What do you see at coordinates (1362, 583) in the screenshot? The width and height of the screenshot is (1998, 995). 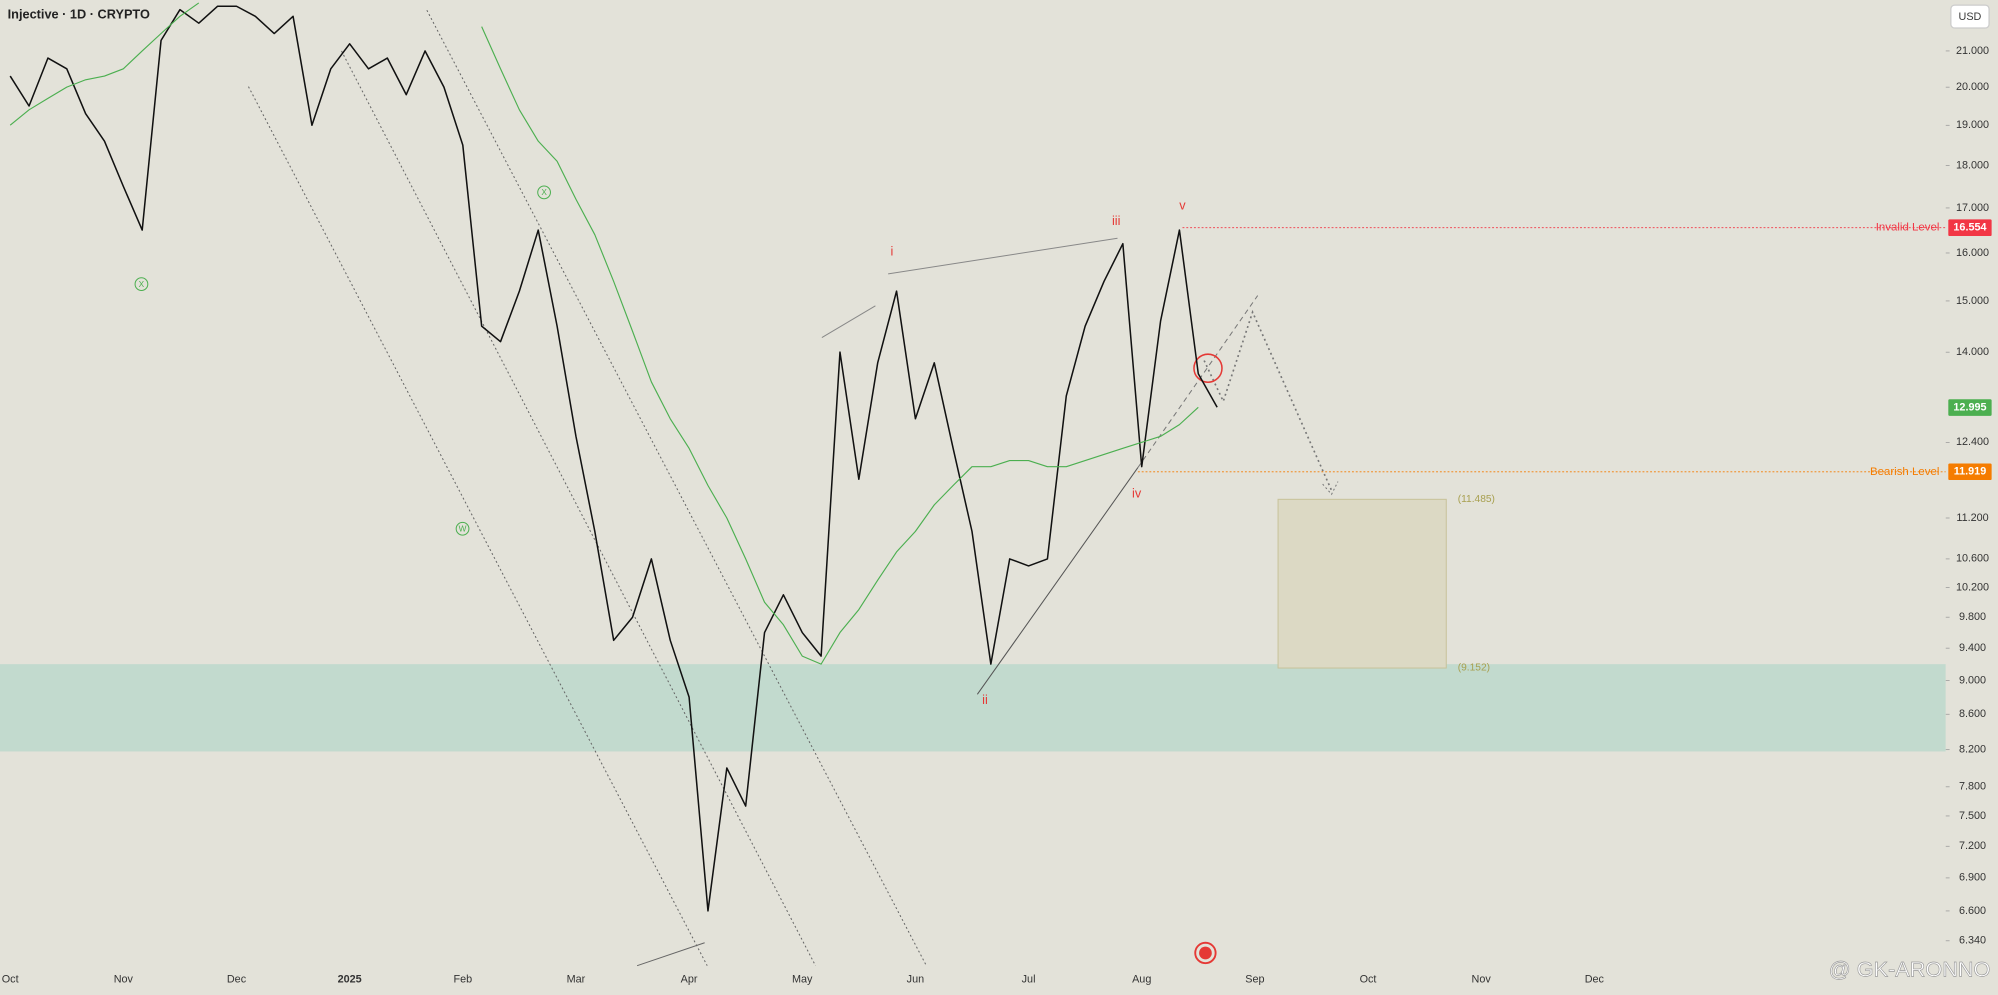 I see `target-box` at bounding box center [1362, 583].